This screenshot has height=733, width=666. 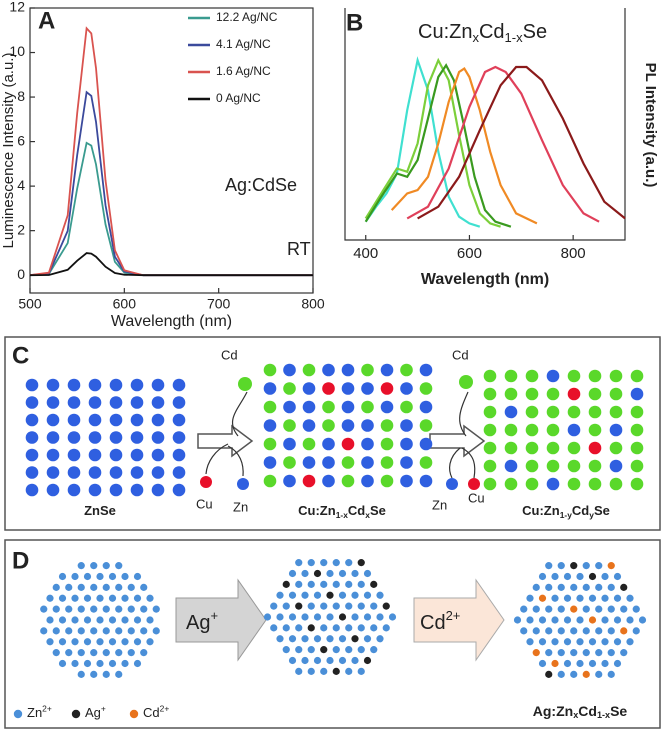 What do you see at coordinates (21, 96) in the screenshot?
I see `y-tick-label: 8` at bounding box center [21, 96].